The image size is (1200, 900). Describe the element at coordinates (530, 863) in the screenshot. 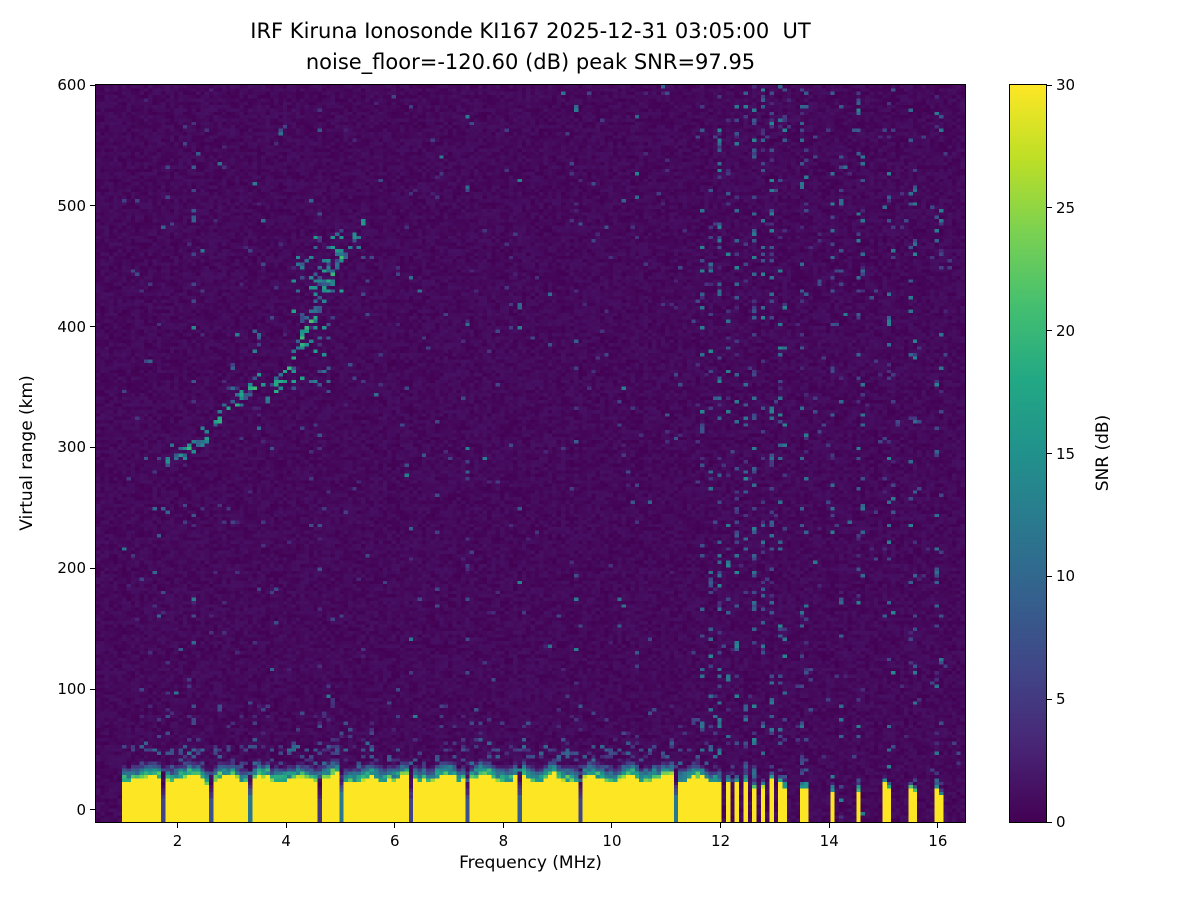

I see `x-axis-label: Frequency (MHz)` at that location.